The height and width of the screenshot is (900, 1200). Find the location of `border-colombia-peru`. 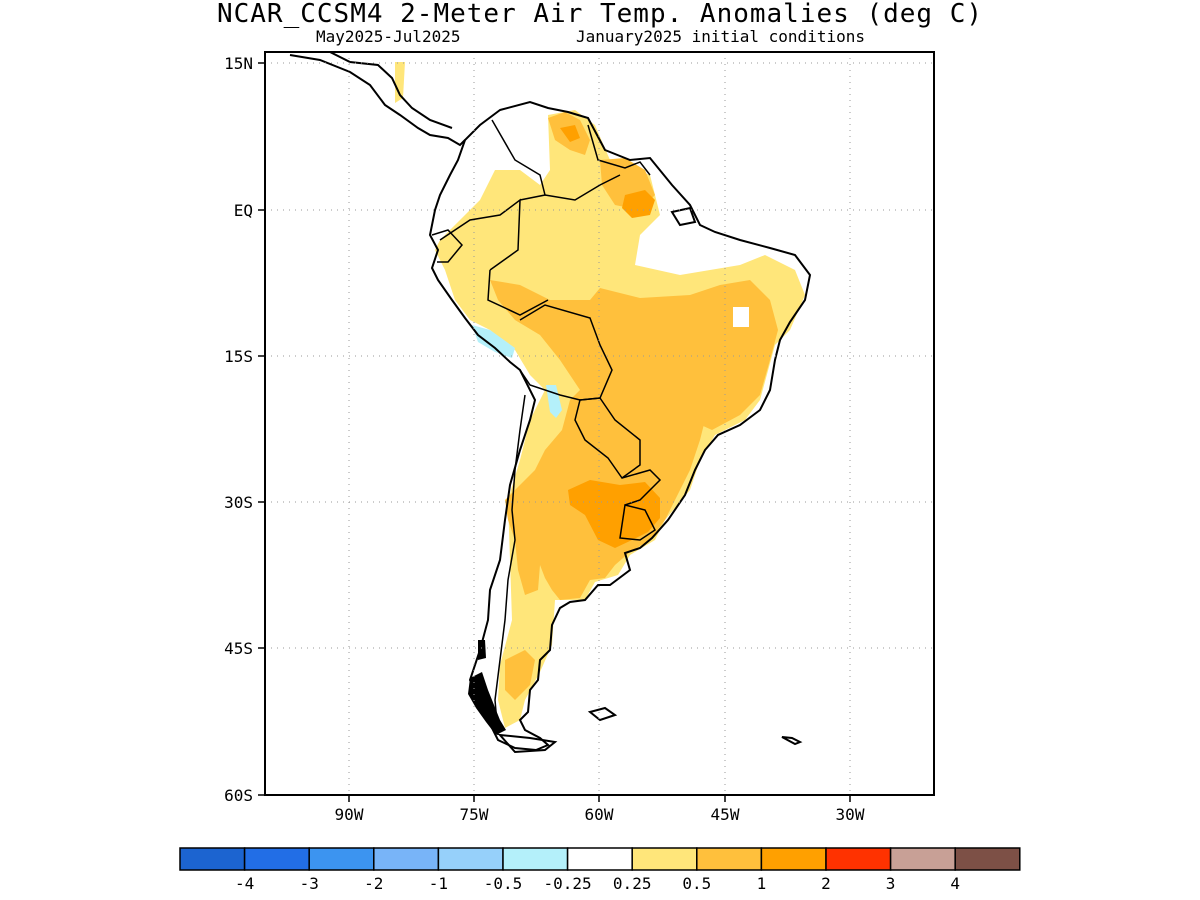

border-colombia-peru is located at coordinates (480, 234).